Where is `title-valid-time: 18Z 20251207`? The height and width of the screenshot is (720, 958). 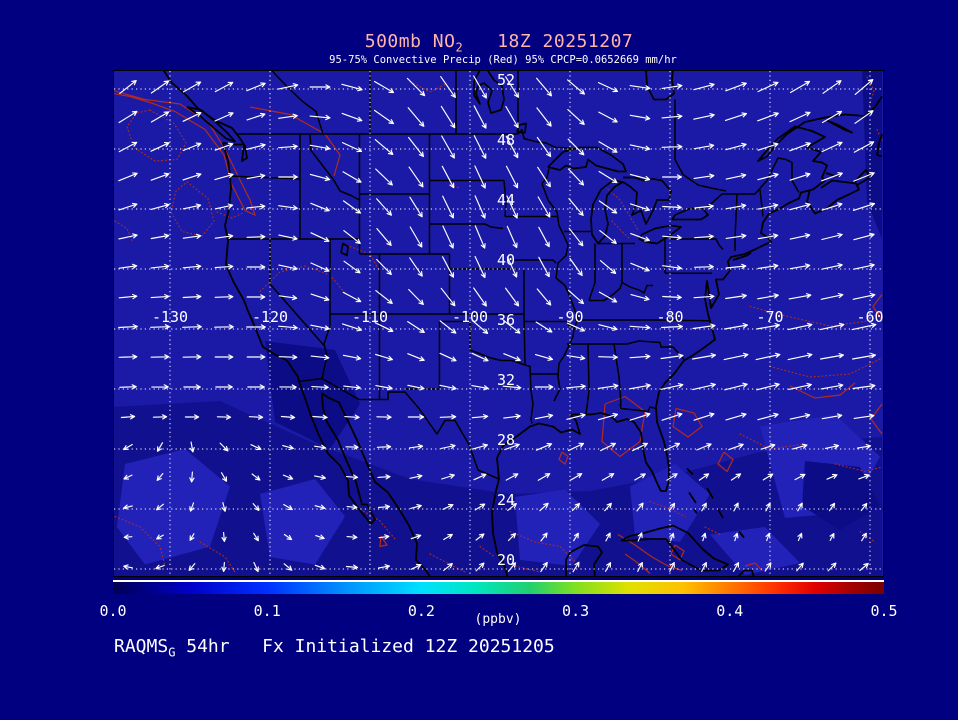
title-valid-time: 18Z 20251207 is located at coordinates (565, 41).